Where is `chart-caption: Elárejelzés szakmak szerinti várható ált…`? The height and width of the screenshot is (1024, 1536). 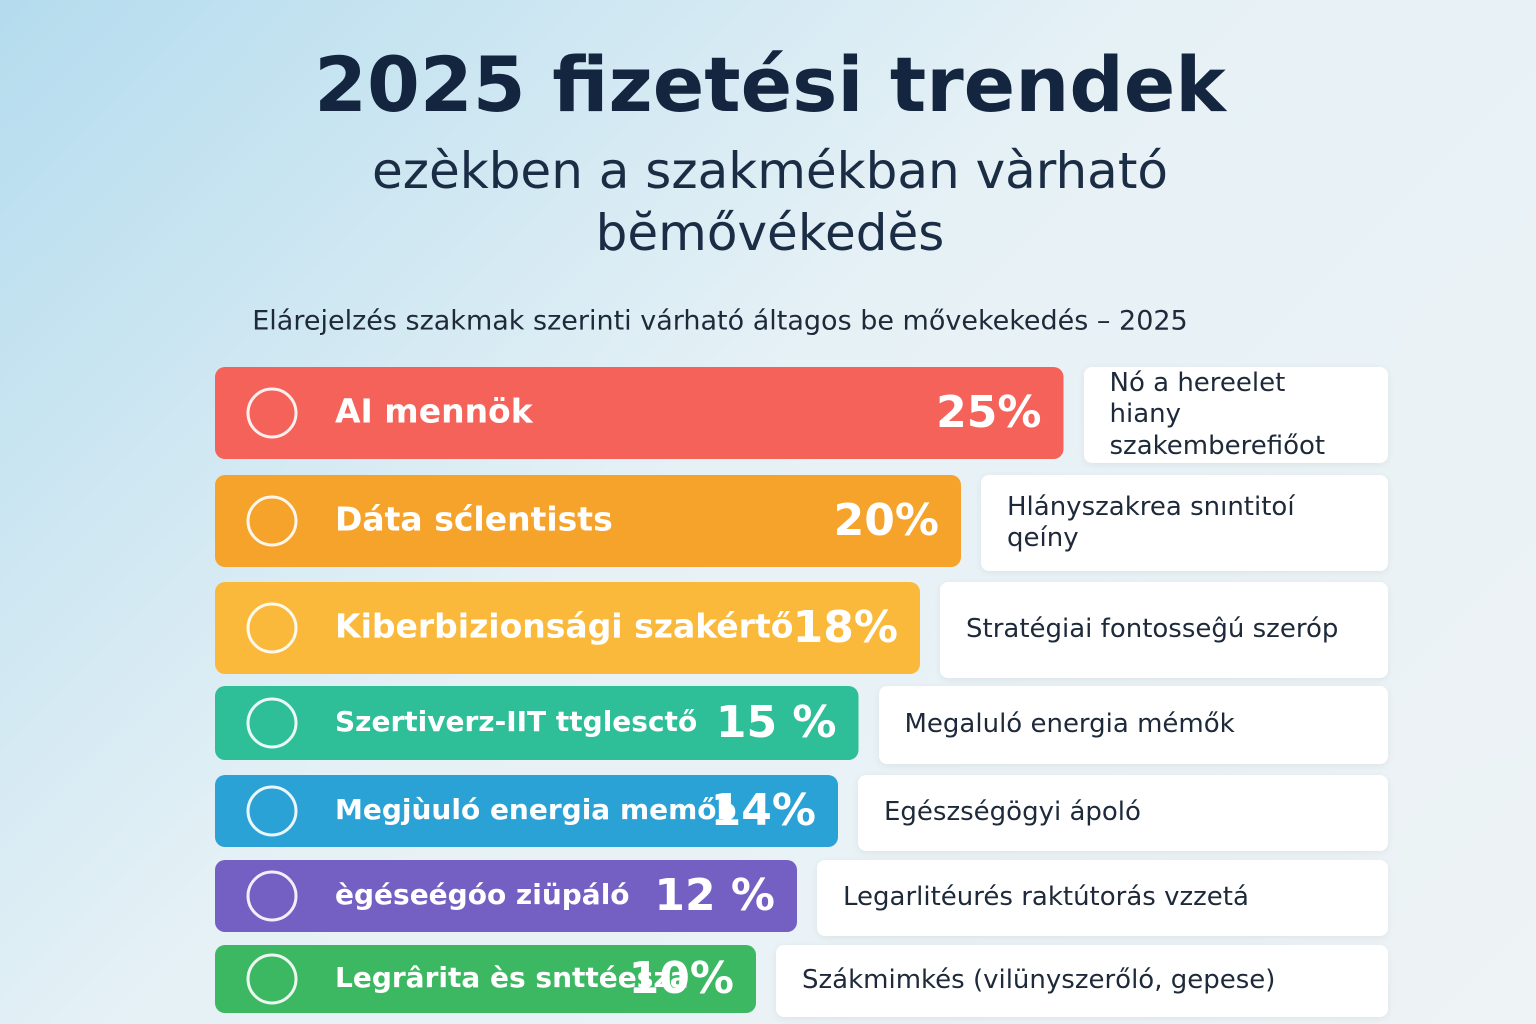 chart-caption: Elárejelzés szakmak szerinti várható ált… is located at coordinates (719, 321).